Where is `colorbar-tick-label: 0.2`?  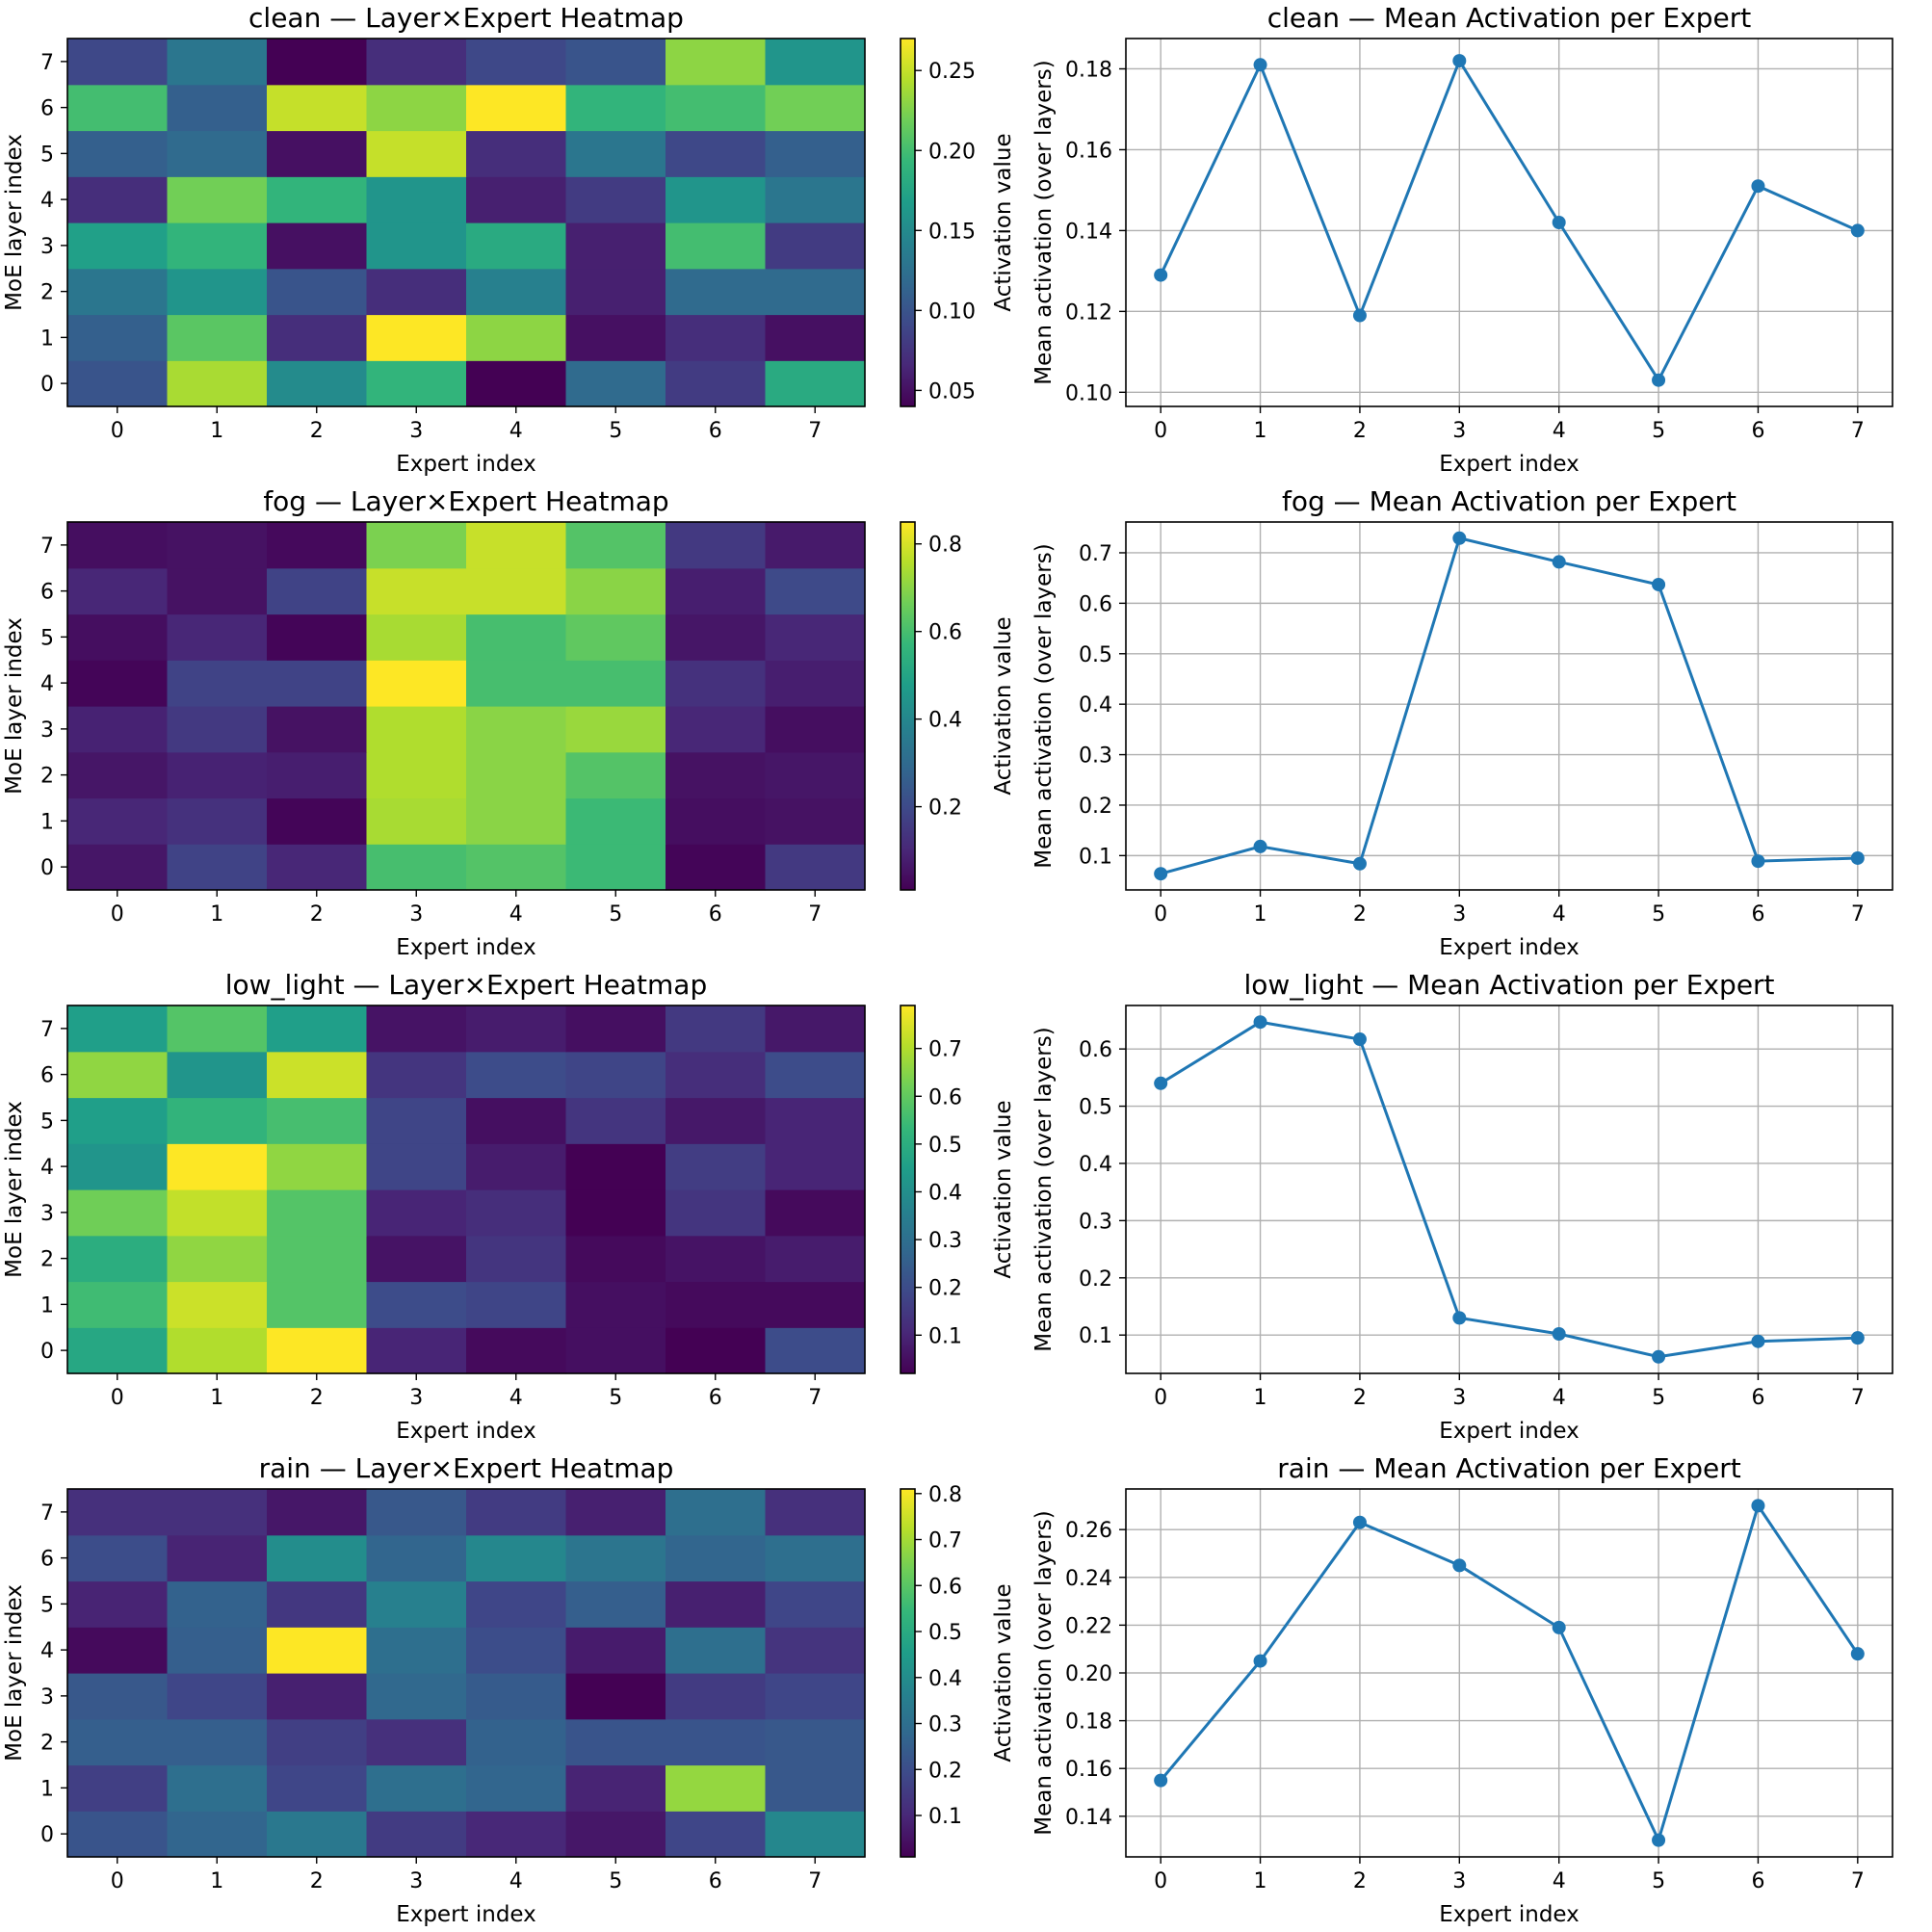
colorbar-tick-label: 0.2 is located at coordinates (945, 808).